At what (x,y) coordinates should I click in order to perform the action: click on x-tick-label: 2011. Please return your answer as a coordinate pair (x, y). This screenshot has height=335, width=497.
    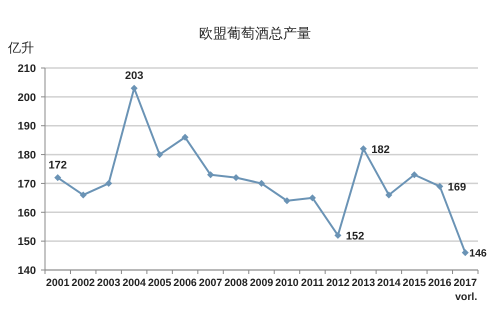
    Looking at the image, I should click on (312, 283).